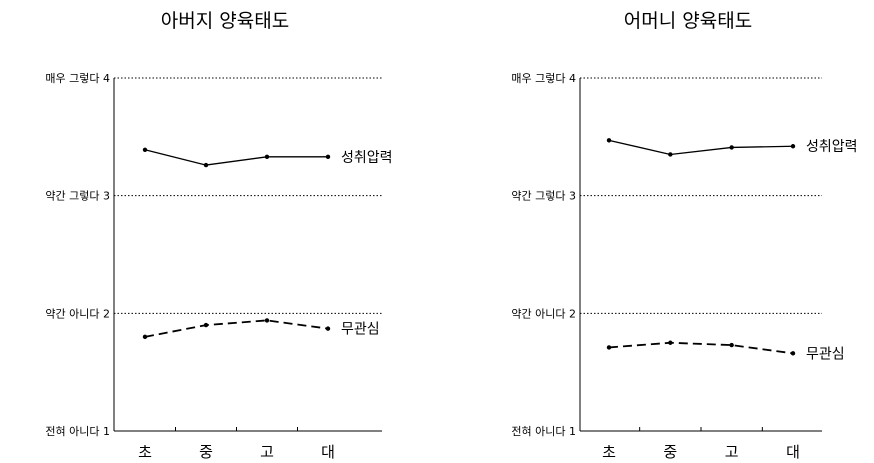 The height and width of the screenshot is (463, 874). What do you see at coordinates (688, 21) in the screenshot?
I see `chart-title: 어머니 양육태도` at bounding box center [688, 21].